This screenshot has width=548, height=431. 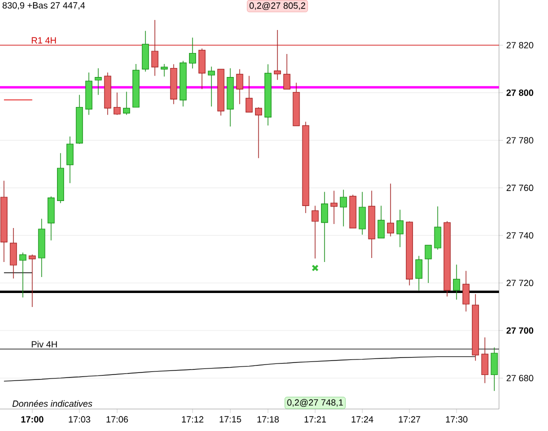 What do you see at coordinates (43, 6) in the screenshot?
I see `annotation: 830,9 +Bas 27 447,4` at bounding box center [43, 6].